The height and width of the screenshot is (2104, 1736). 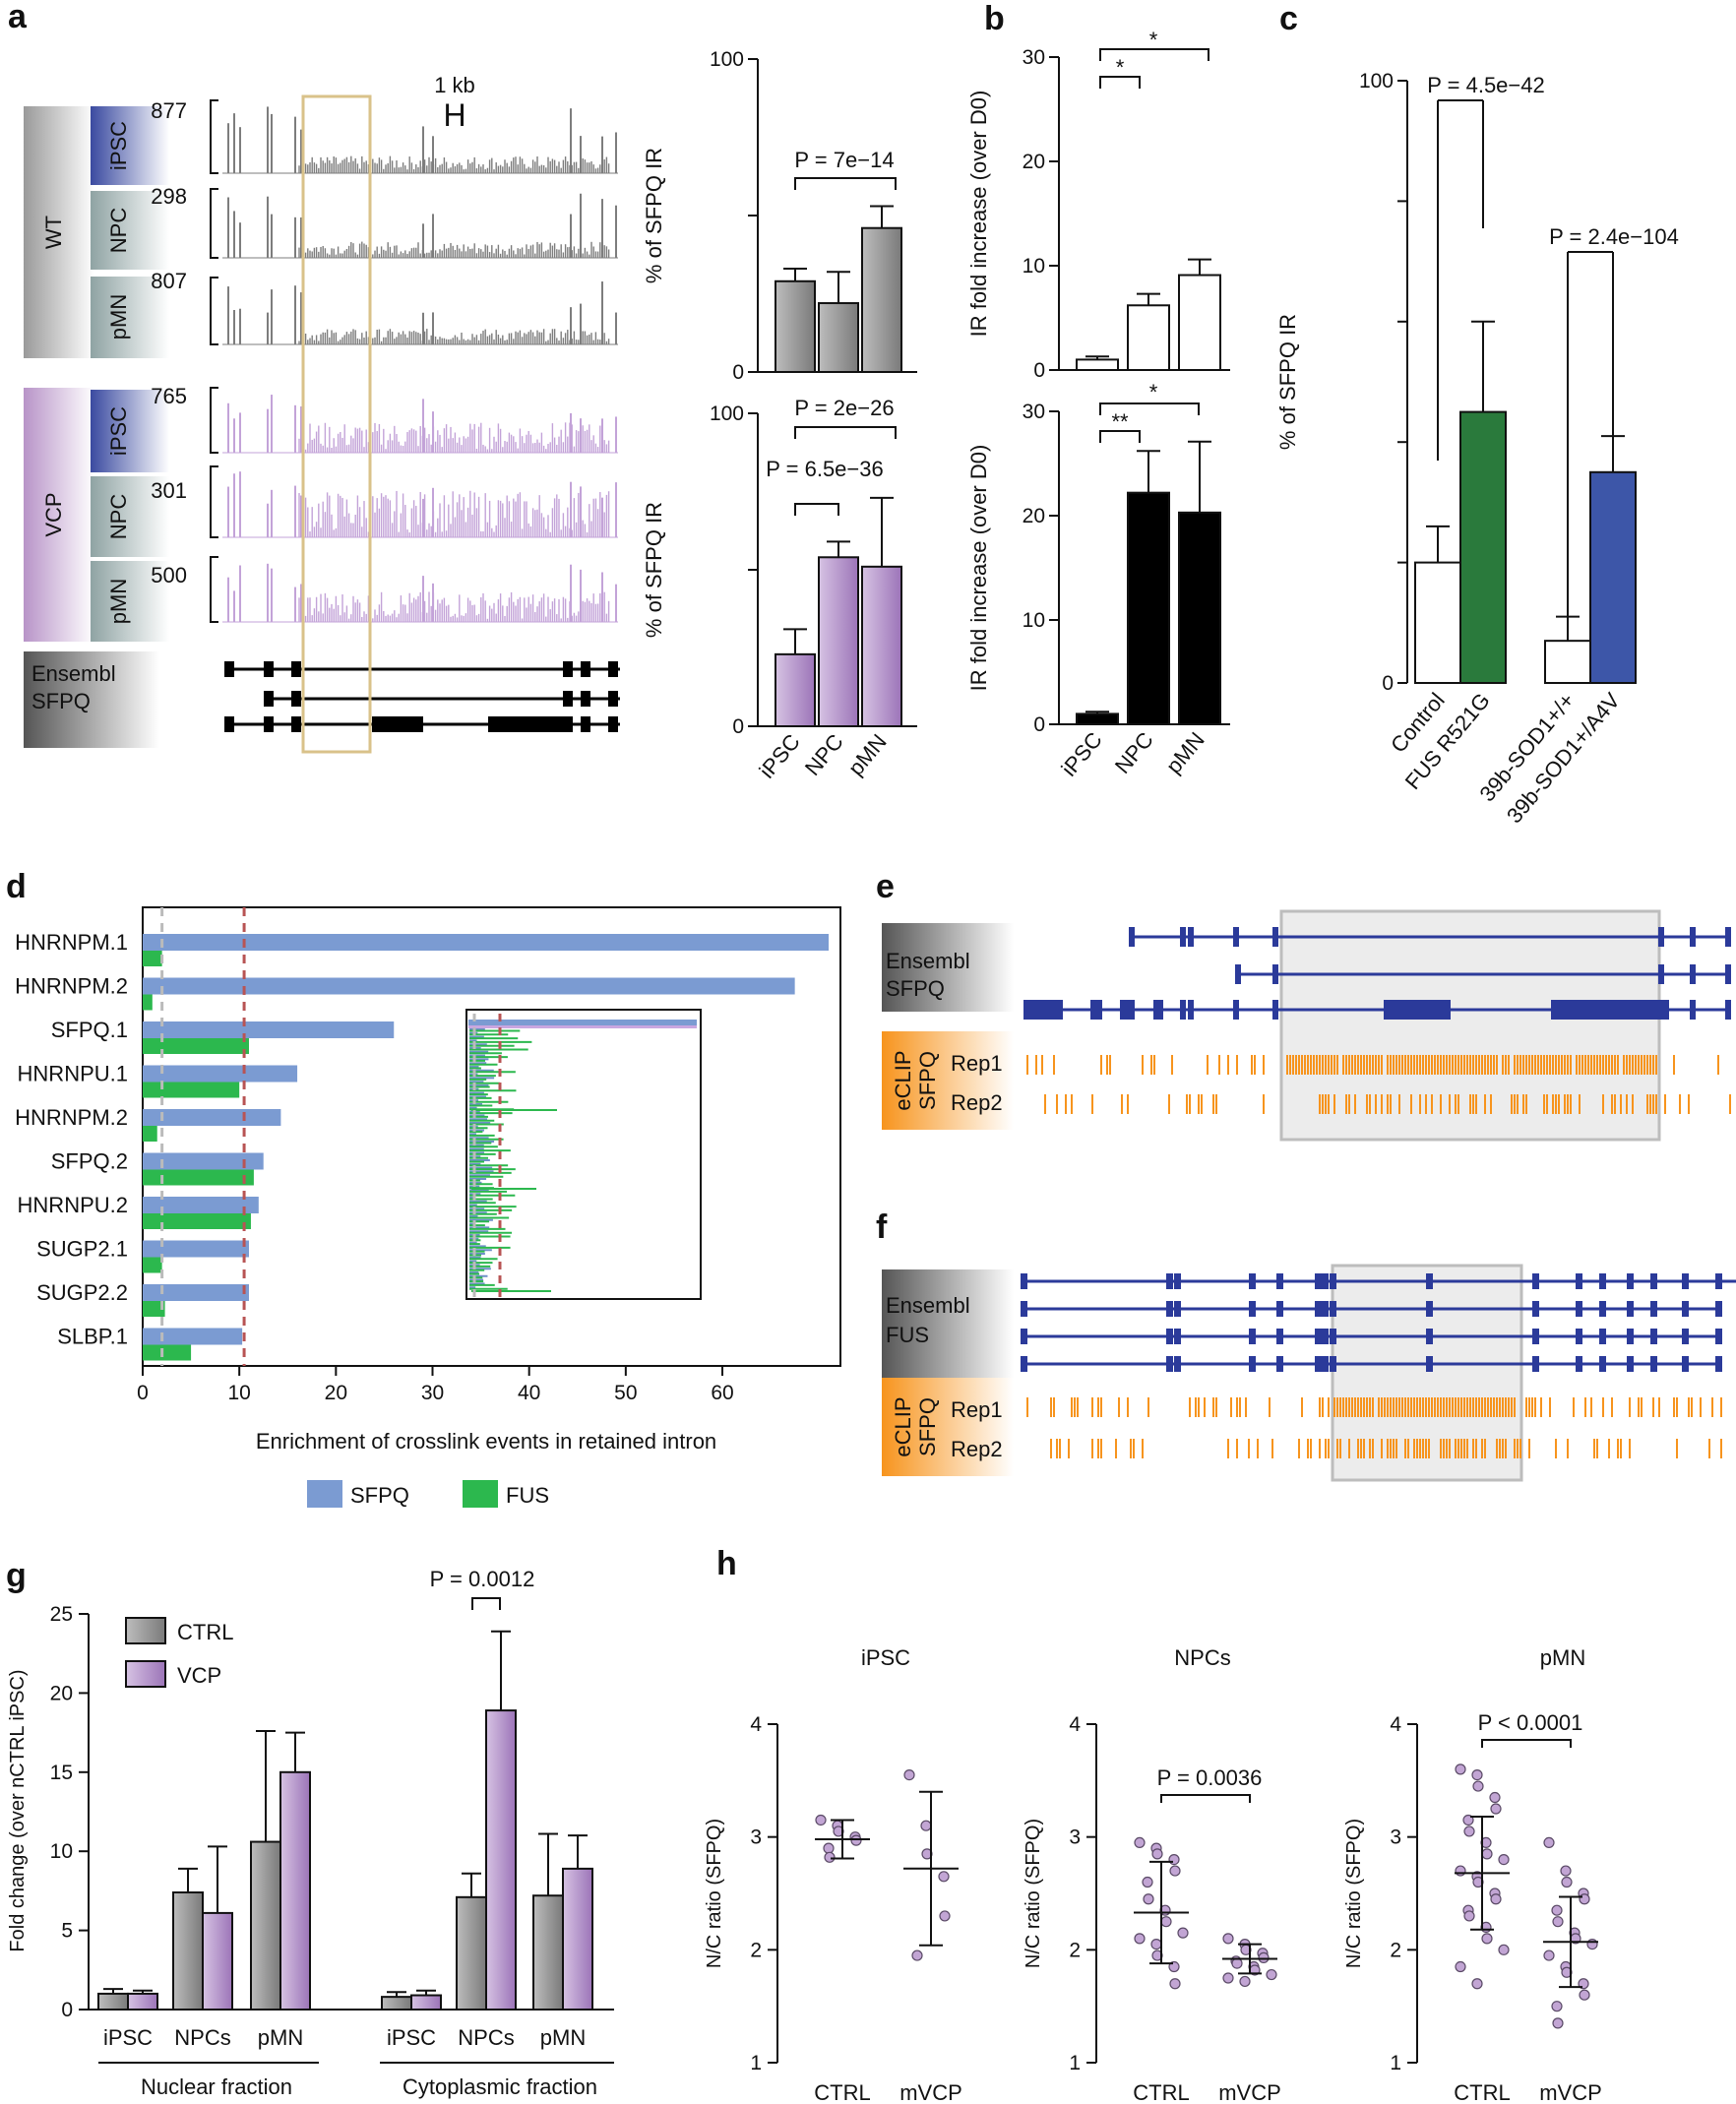 I want to click on chart-h-ipsc: iPSC 1 2 3 4 N/C ratio (SFPQ) CTRL mVCP, so click(x=833, y=1874).